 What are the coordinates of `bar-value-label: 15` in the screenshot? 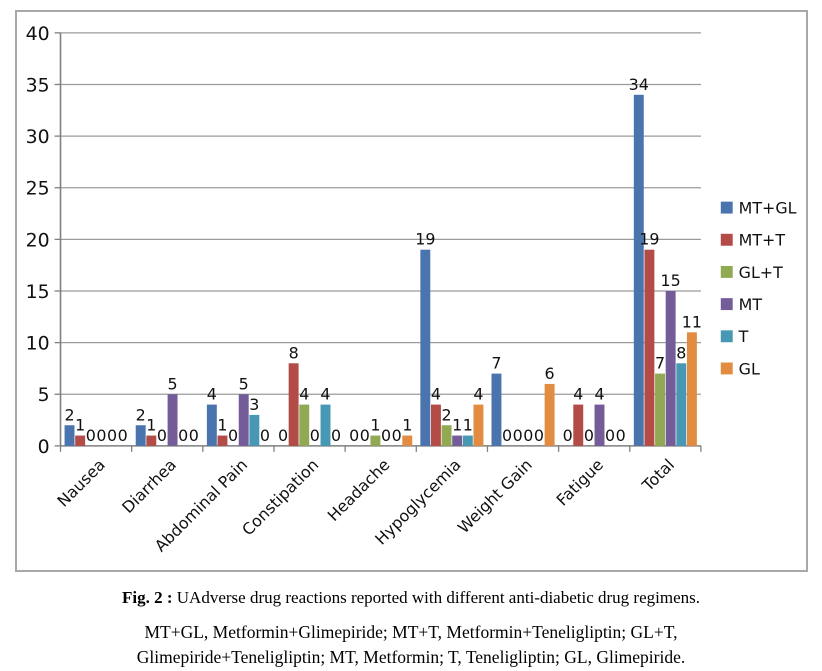 It's located at (671, 280).